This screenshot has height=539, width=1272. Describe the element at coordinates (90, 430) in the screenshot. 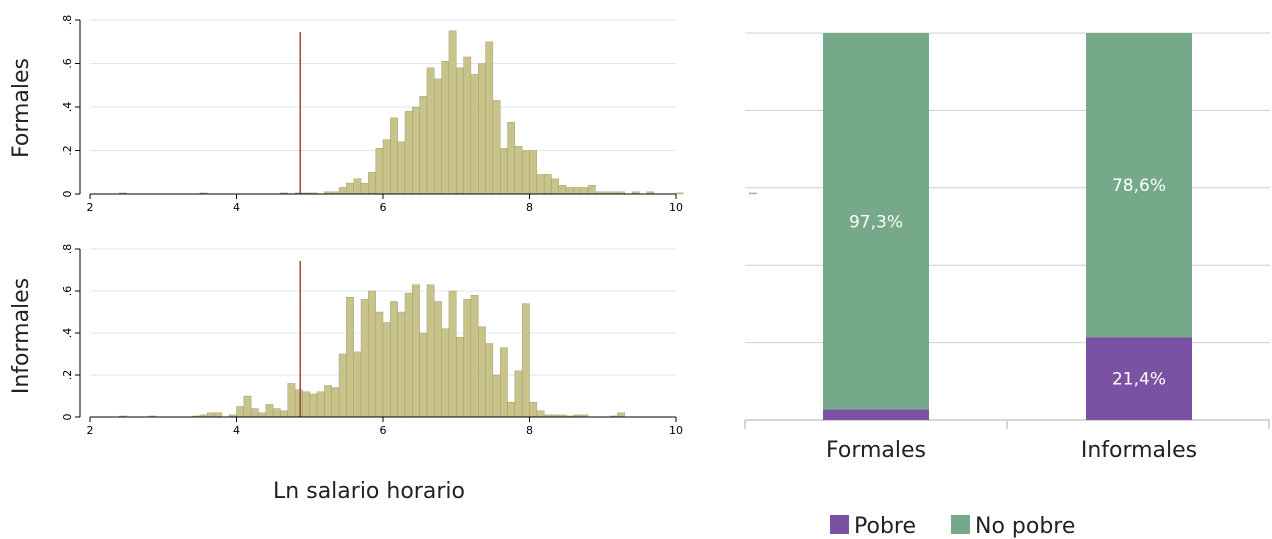

I see `x-tick-label: 2` at that location.